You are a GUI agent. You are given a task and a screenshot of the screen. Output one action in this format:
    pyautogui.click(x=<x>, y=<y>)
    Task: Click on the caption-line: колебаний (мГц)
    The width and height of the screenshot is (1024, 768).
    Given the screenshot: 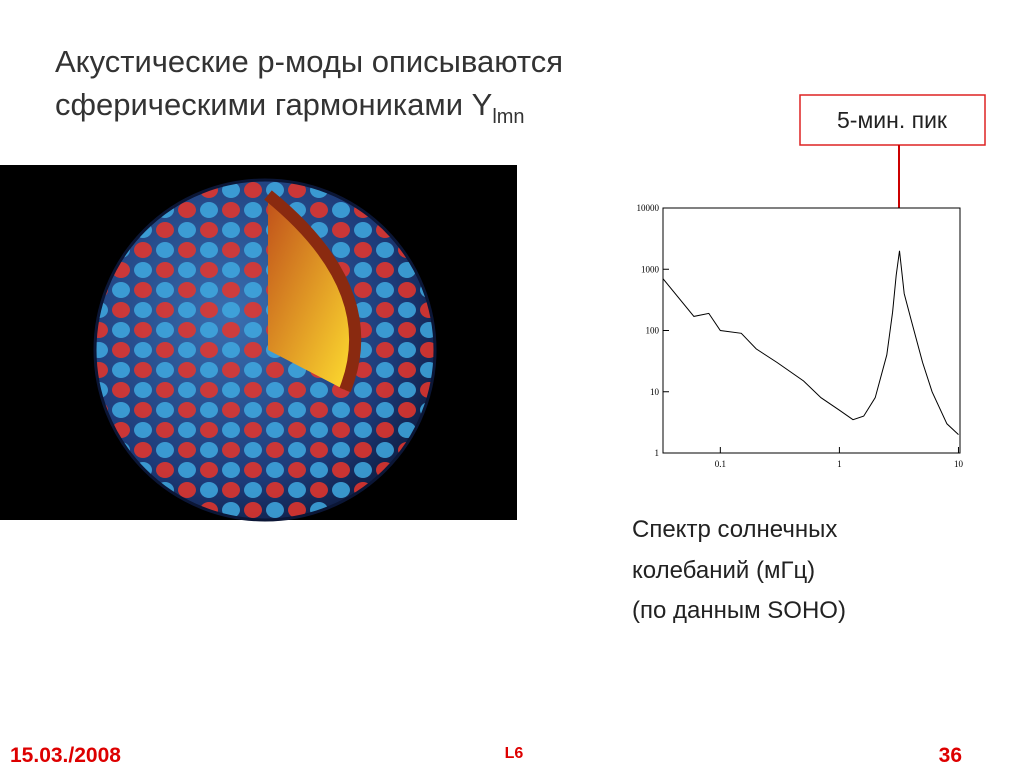 What is the action you would take?
    pyautogui.click(x=723, y=570)
    